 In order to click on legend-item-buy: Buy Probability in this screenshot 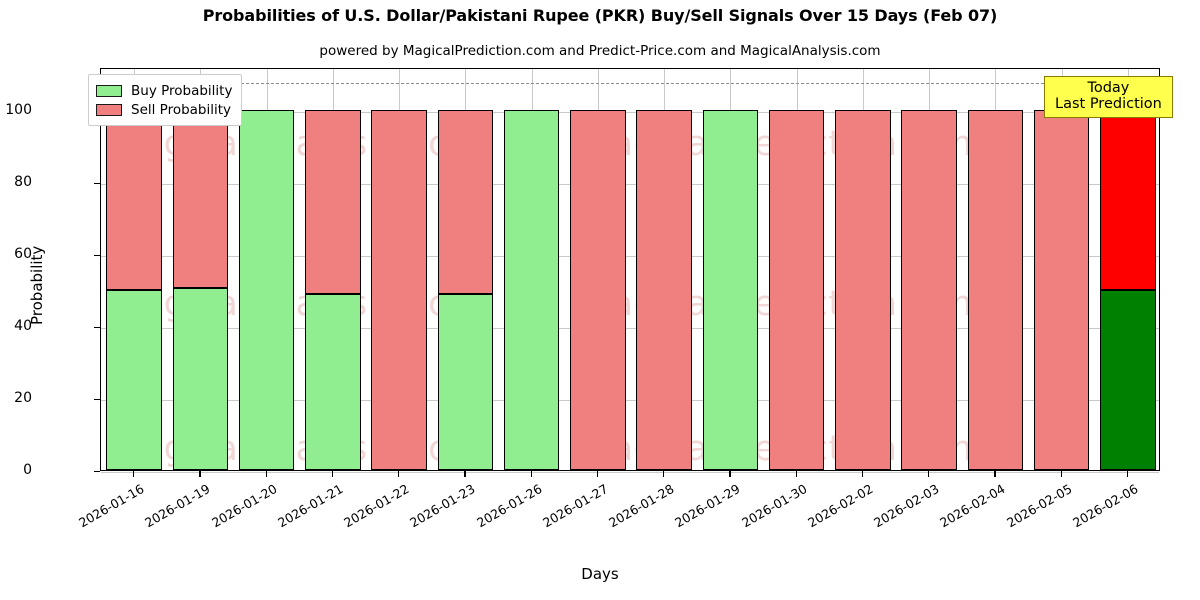, I will do `click(164, 90)`.